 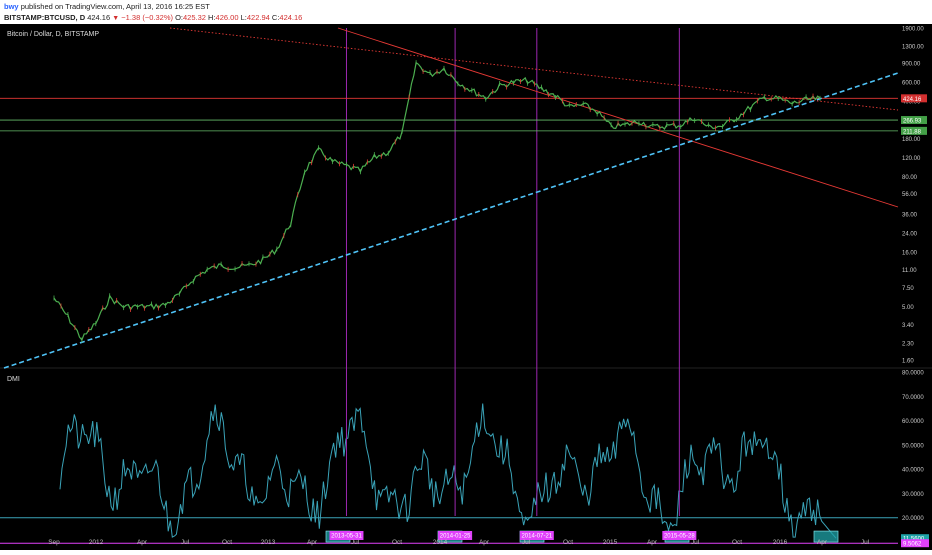 What do you see at coordinates (268, 542) in the screenshot?
I see `time-tick-label: 2013` at bounding box center [268, 542].